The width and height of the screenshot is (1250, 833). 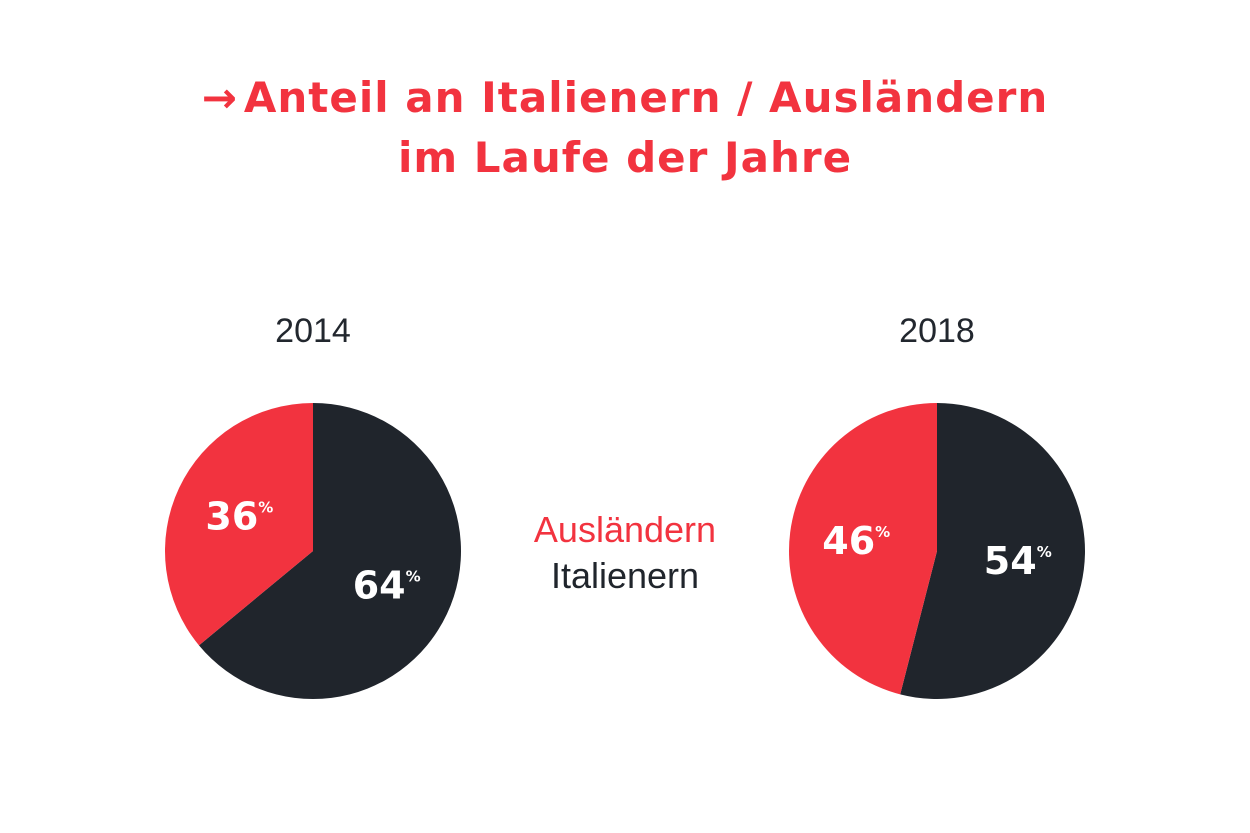 I want to click on title-line-1: → Anteil an Italienern / Ausländern, so click(x=625, y=98).